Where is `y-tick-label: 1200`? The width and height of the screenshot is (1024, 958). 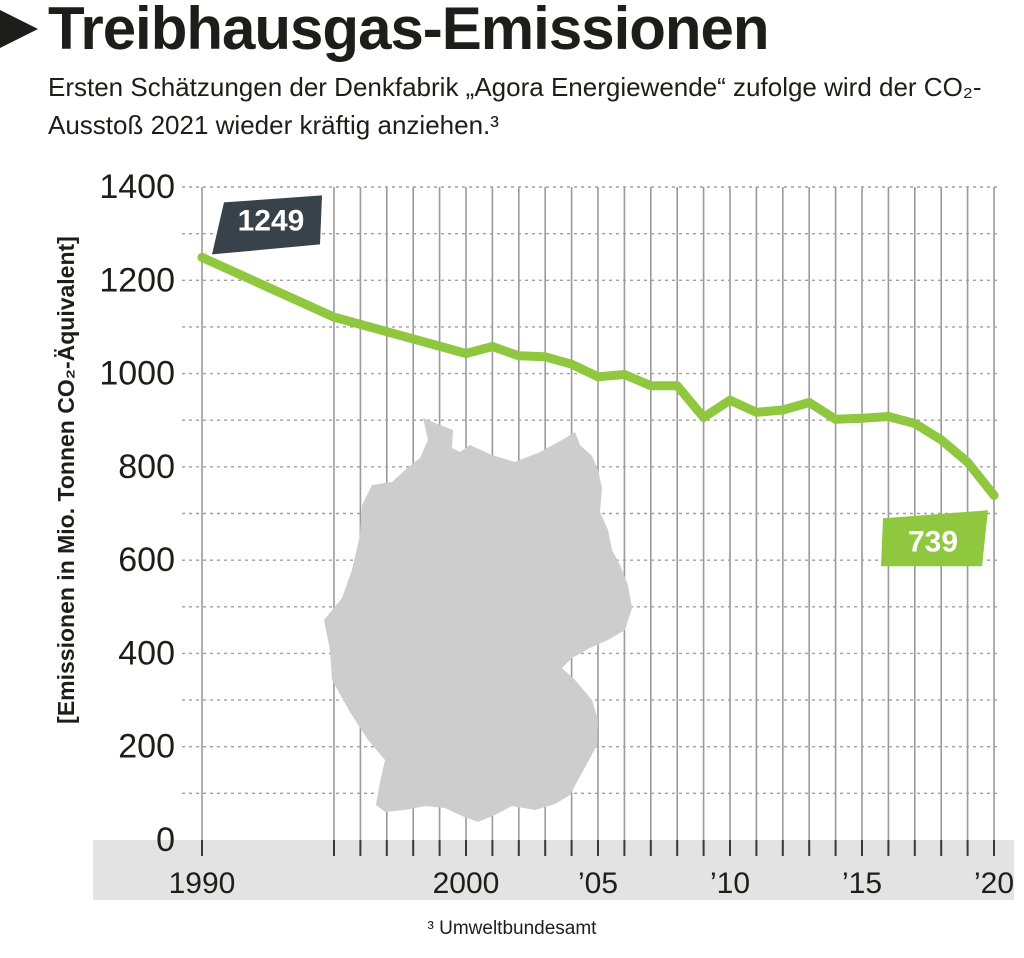 y-tick-label: 1200 is located at coordinates (137, 280).